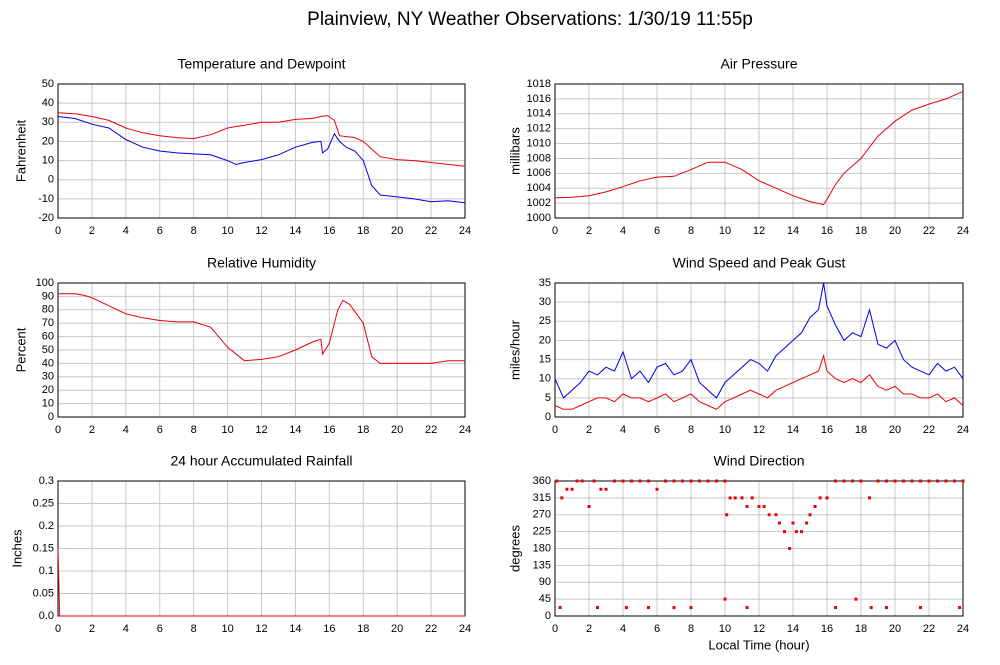 This screenshot has width=1000, height=665. Describe the element at coordinates (542, 548) in the screenshot. I see `y-tick-label: 180` at that location.